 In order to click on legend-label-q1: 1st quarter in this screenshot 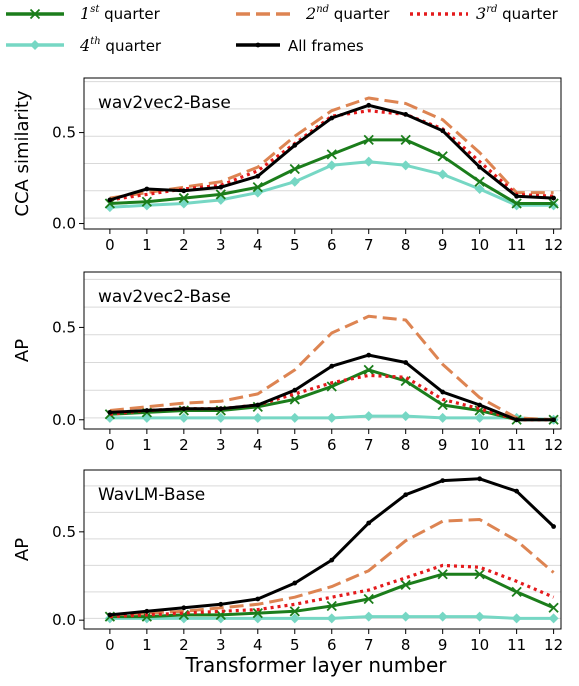, I will do `click(120, 13)`.